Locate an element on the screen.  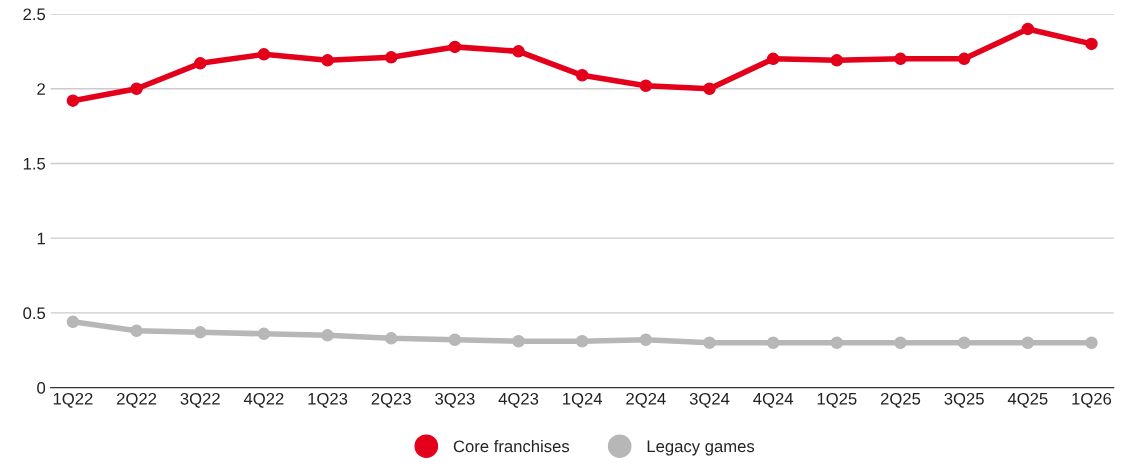
x-tick-label: 3Q22 is located at coordinates (200, 400).